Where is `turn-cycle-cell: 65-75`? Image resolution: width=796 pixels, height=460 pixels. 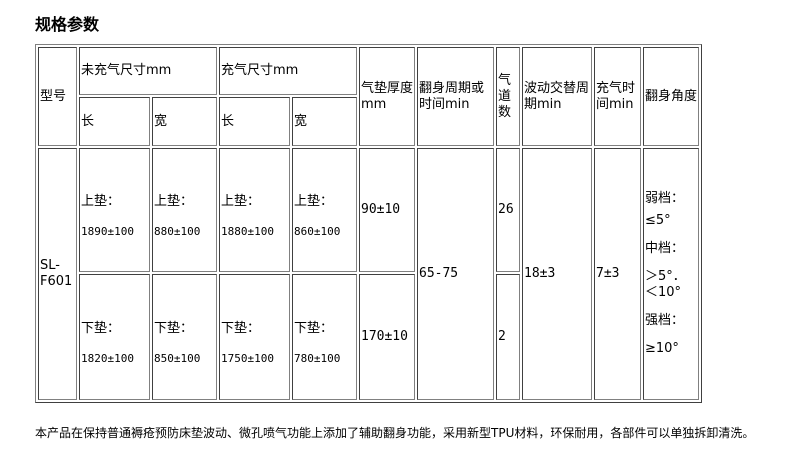 turn-cycle-cell: 65-75 is located at coordinates (455, 274).